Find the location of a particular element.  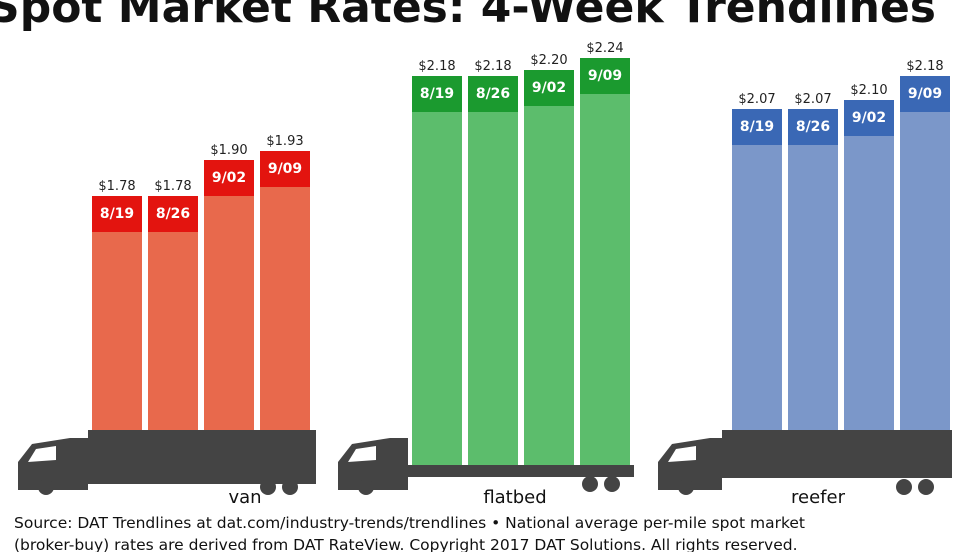

flatbed-truck is located at coordinates (486, 466).